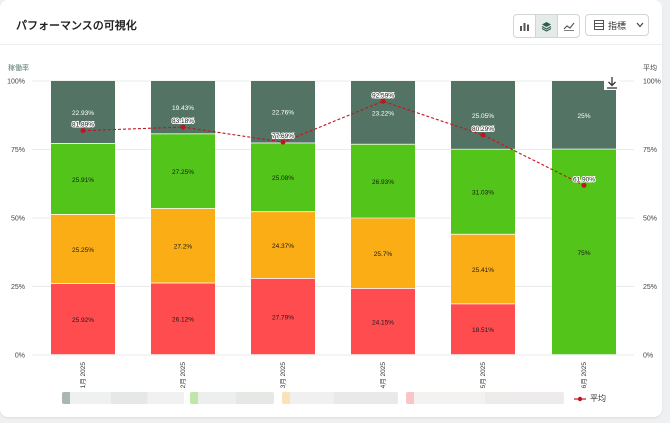  What do you see at coordinates (18, 287) in the screenshot?
I see `y-tick-left: 25%` at bounding box center [18, 287].